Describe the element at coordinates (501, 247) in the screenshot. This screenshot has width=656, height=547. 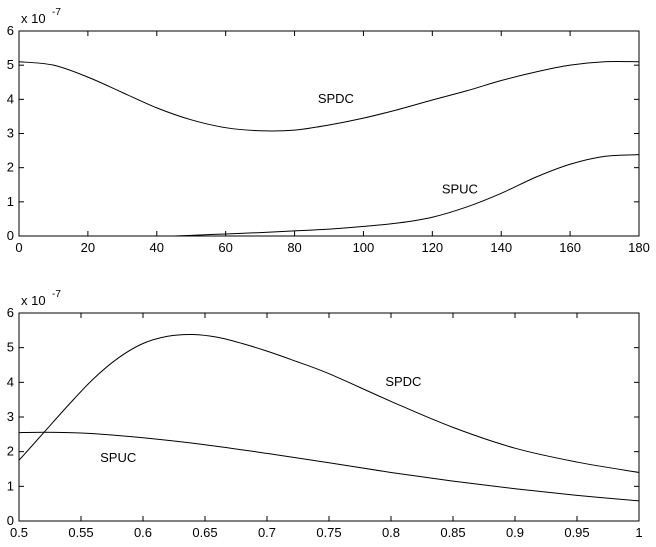
I see `chart-1-x-tick-label: 140` at that location.